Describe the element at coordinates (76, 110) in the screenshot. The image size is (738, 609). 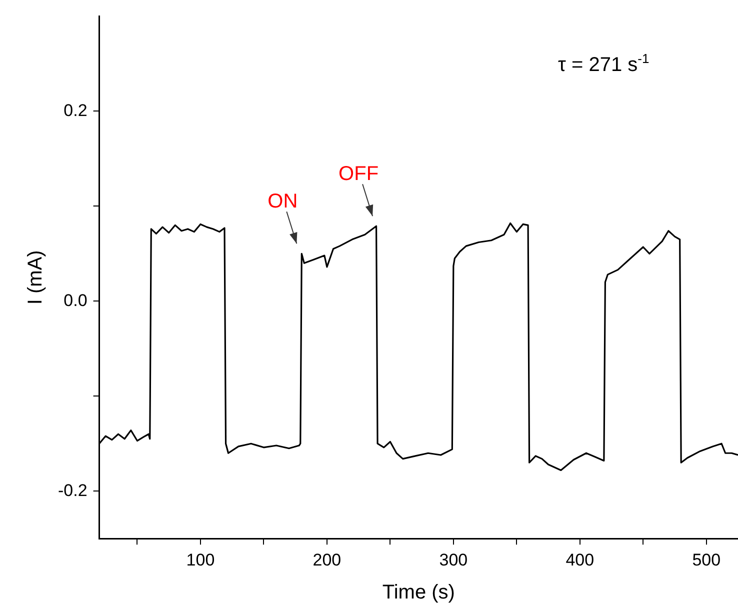
I see `y-tick-label: 0.2` at that location.